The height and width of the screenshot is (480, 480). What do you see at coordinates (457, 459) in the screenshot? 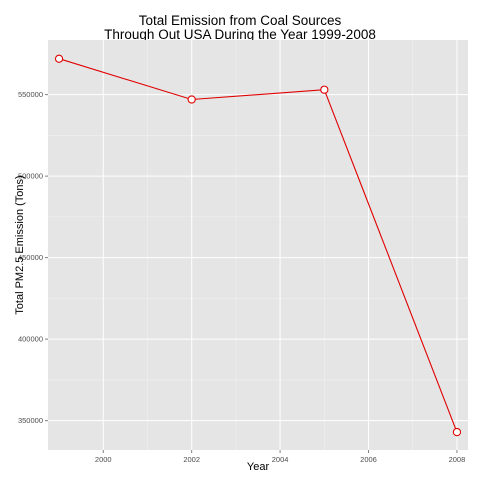
I see `x-tick-label: 2008` at bounding box center [457, 459].